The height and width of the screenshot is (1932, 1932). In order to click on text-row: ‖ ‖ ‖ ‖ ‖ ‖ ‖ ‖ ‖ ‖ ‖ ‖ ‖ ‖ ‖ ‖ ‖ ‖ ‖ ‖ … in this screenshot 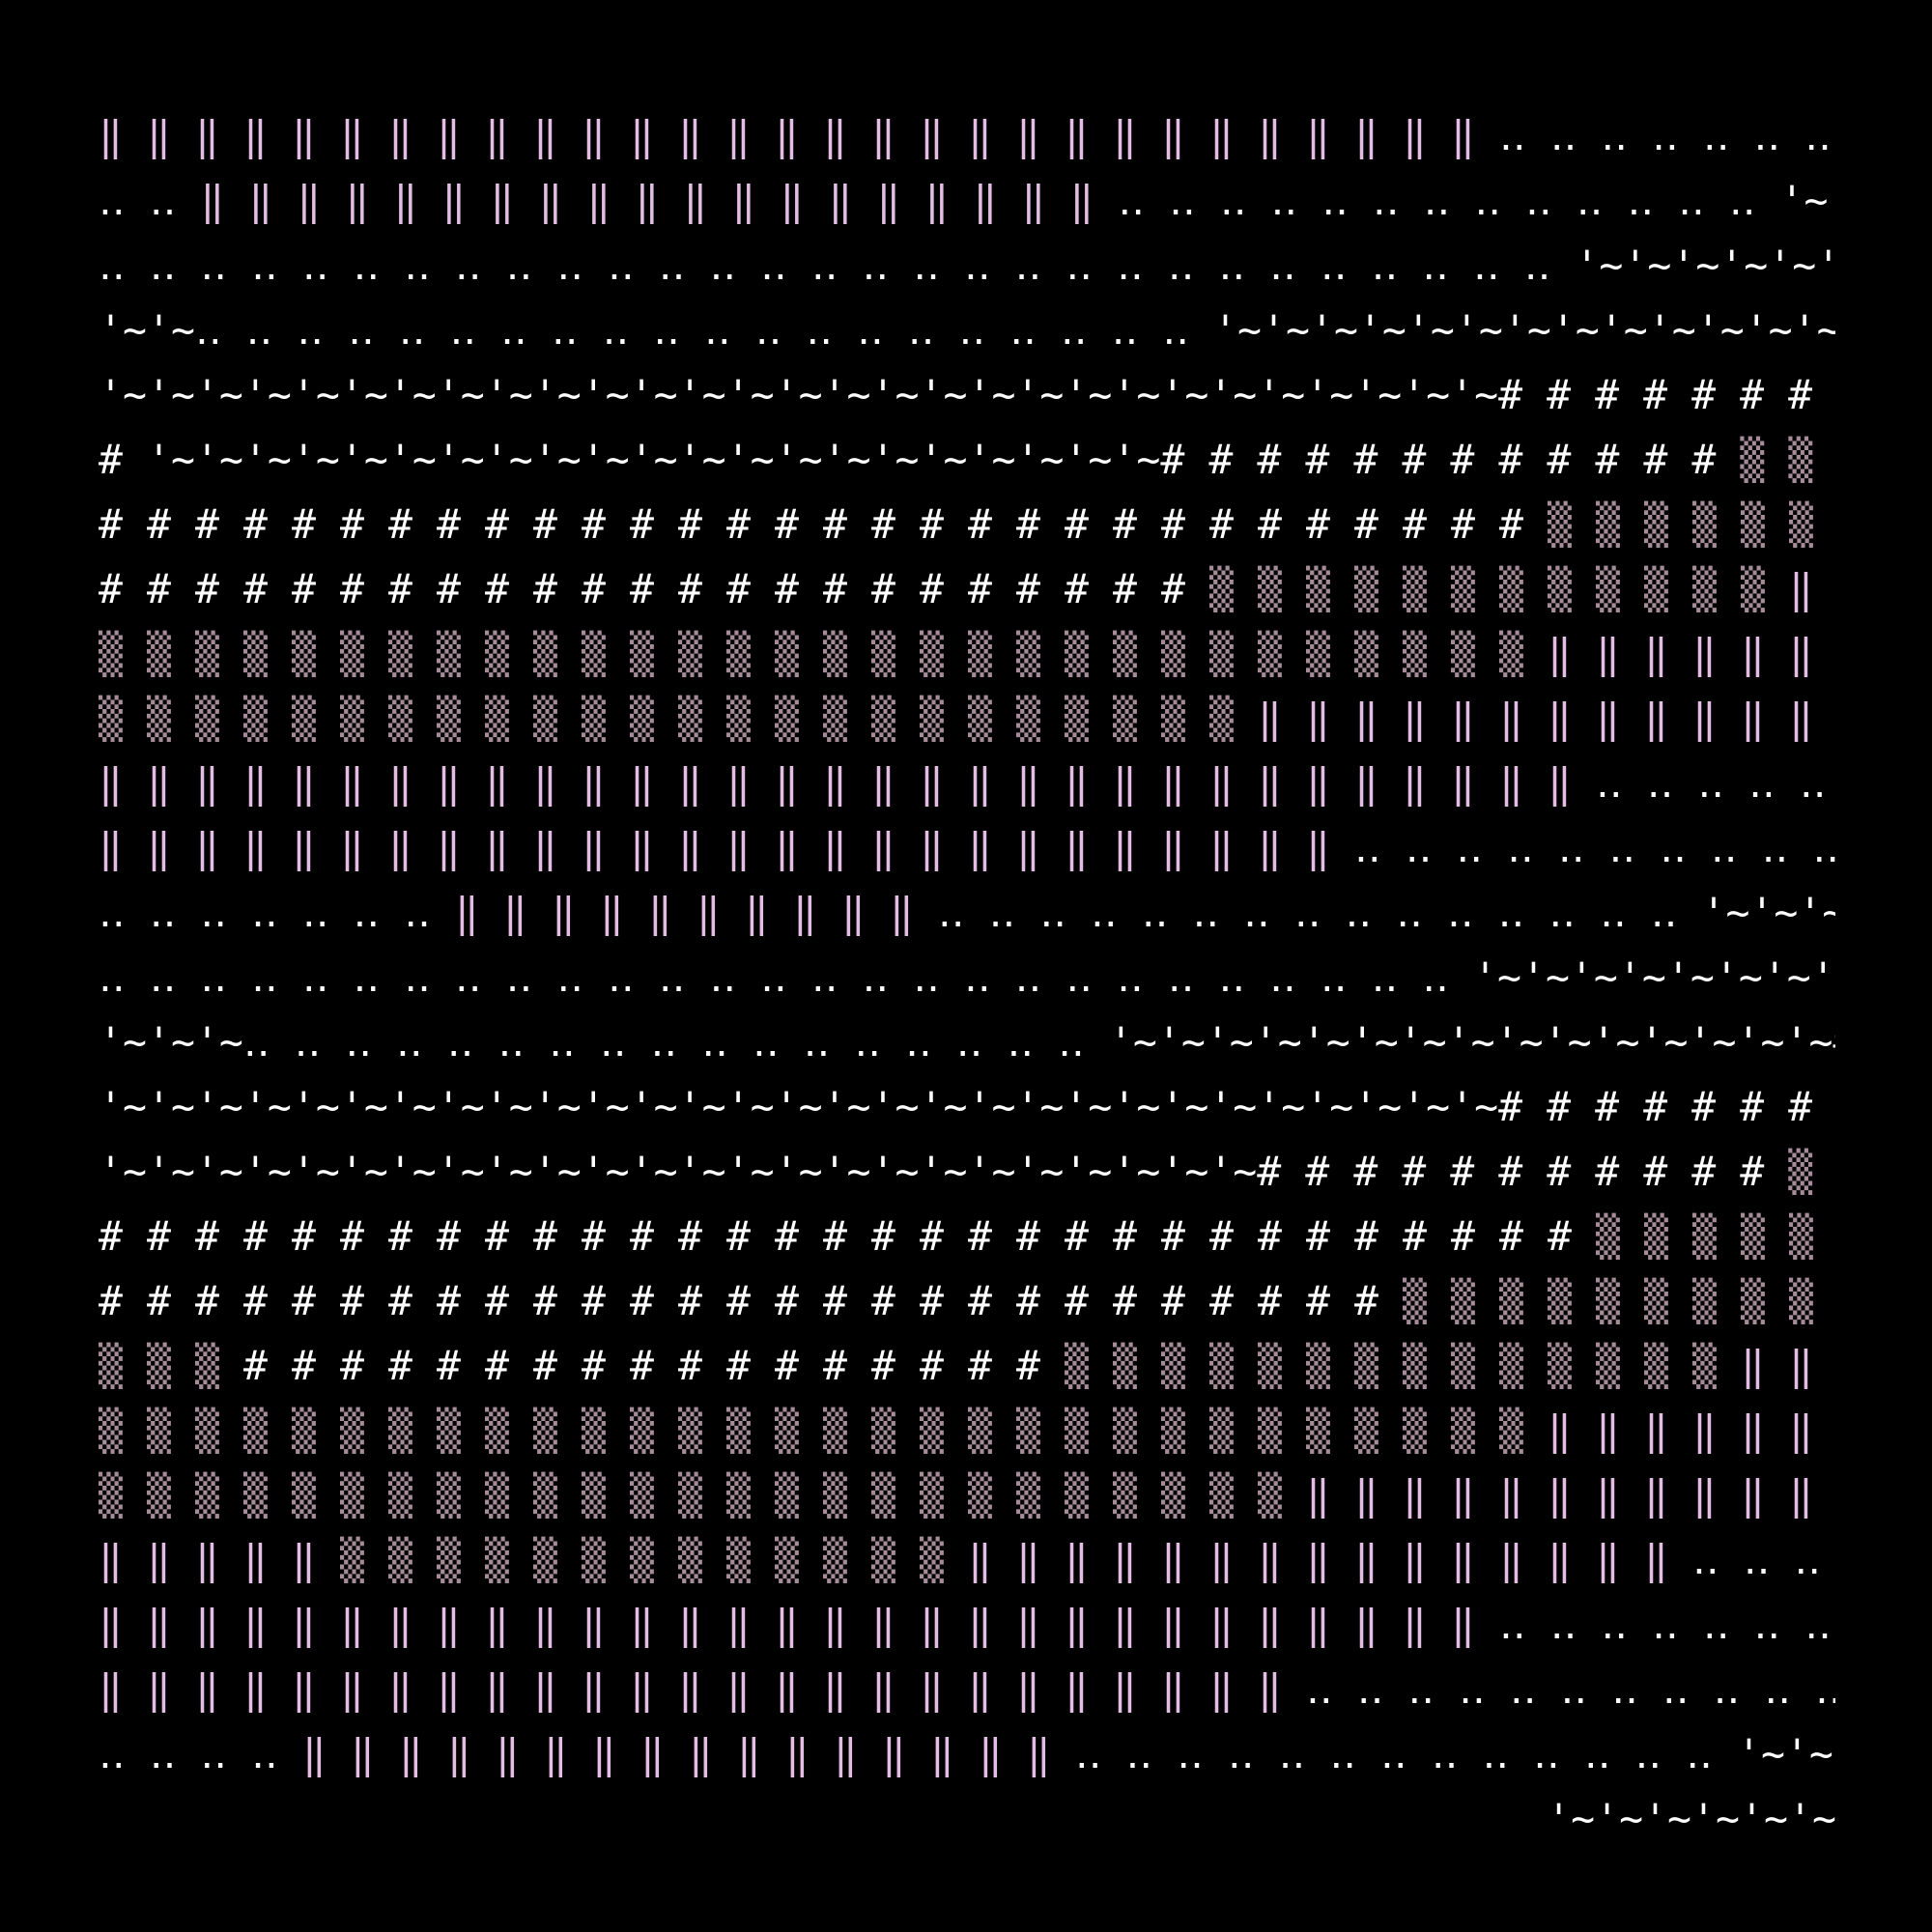, I will do `click(967, 1689)`.